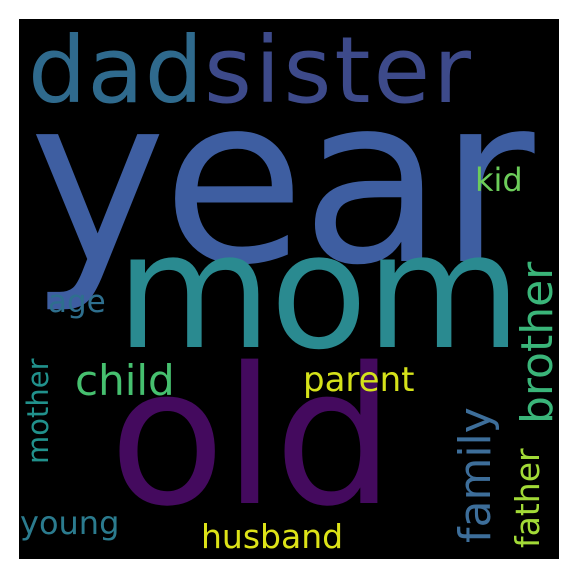 This screenshot has height=579, width=579. What do you see at coordinates (499, 180) in the screenshot?
I see `word-kid: kid` at bounding box center [499, 180].